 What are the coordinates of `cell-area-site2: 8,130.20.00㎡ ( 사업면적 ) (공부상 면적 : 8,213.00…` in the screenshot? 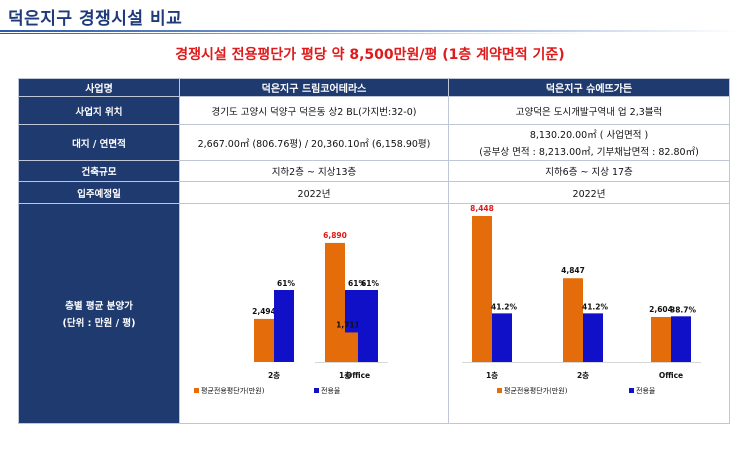 It's located at (589, 142).